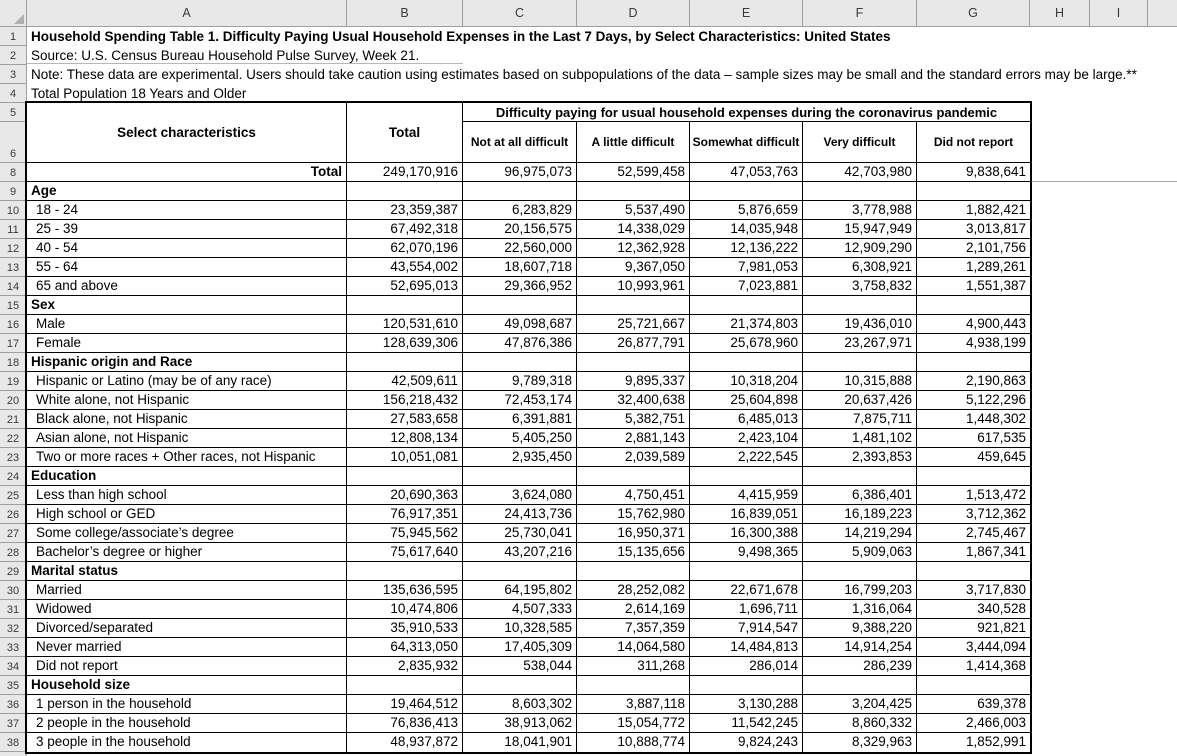 The width and height of the screenshot is (1177, 756). What do you see at coordinates (633, 248) in the screenshot?
I see `value-cell: 12,362,928` at bounding box center [633, 248].